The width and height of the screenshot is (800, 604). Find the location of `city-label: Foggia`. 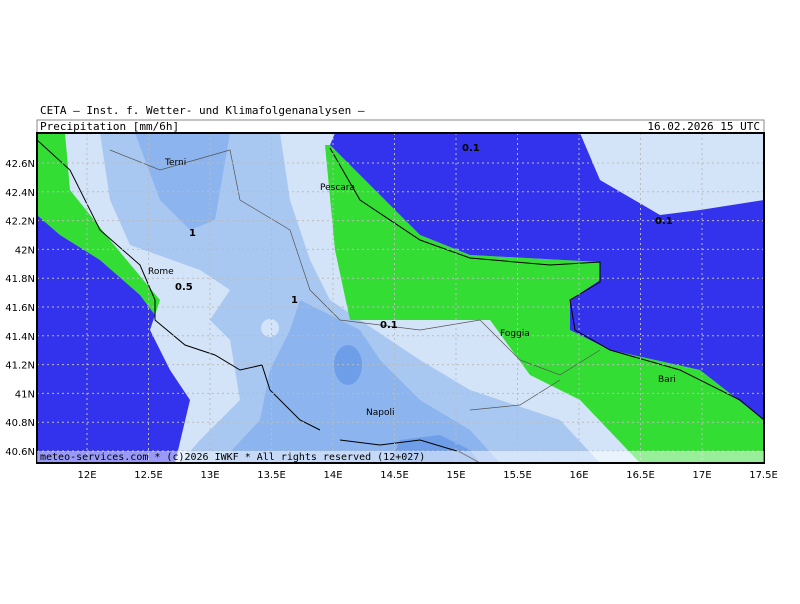

city-label: Foggia is located at coordinates (515, 334).